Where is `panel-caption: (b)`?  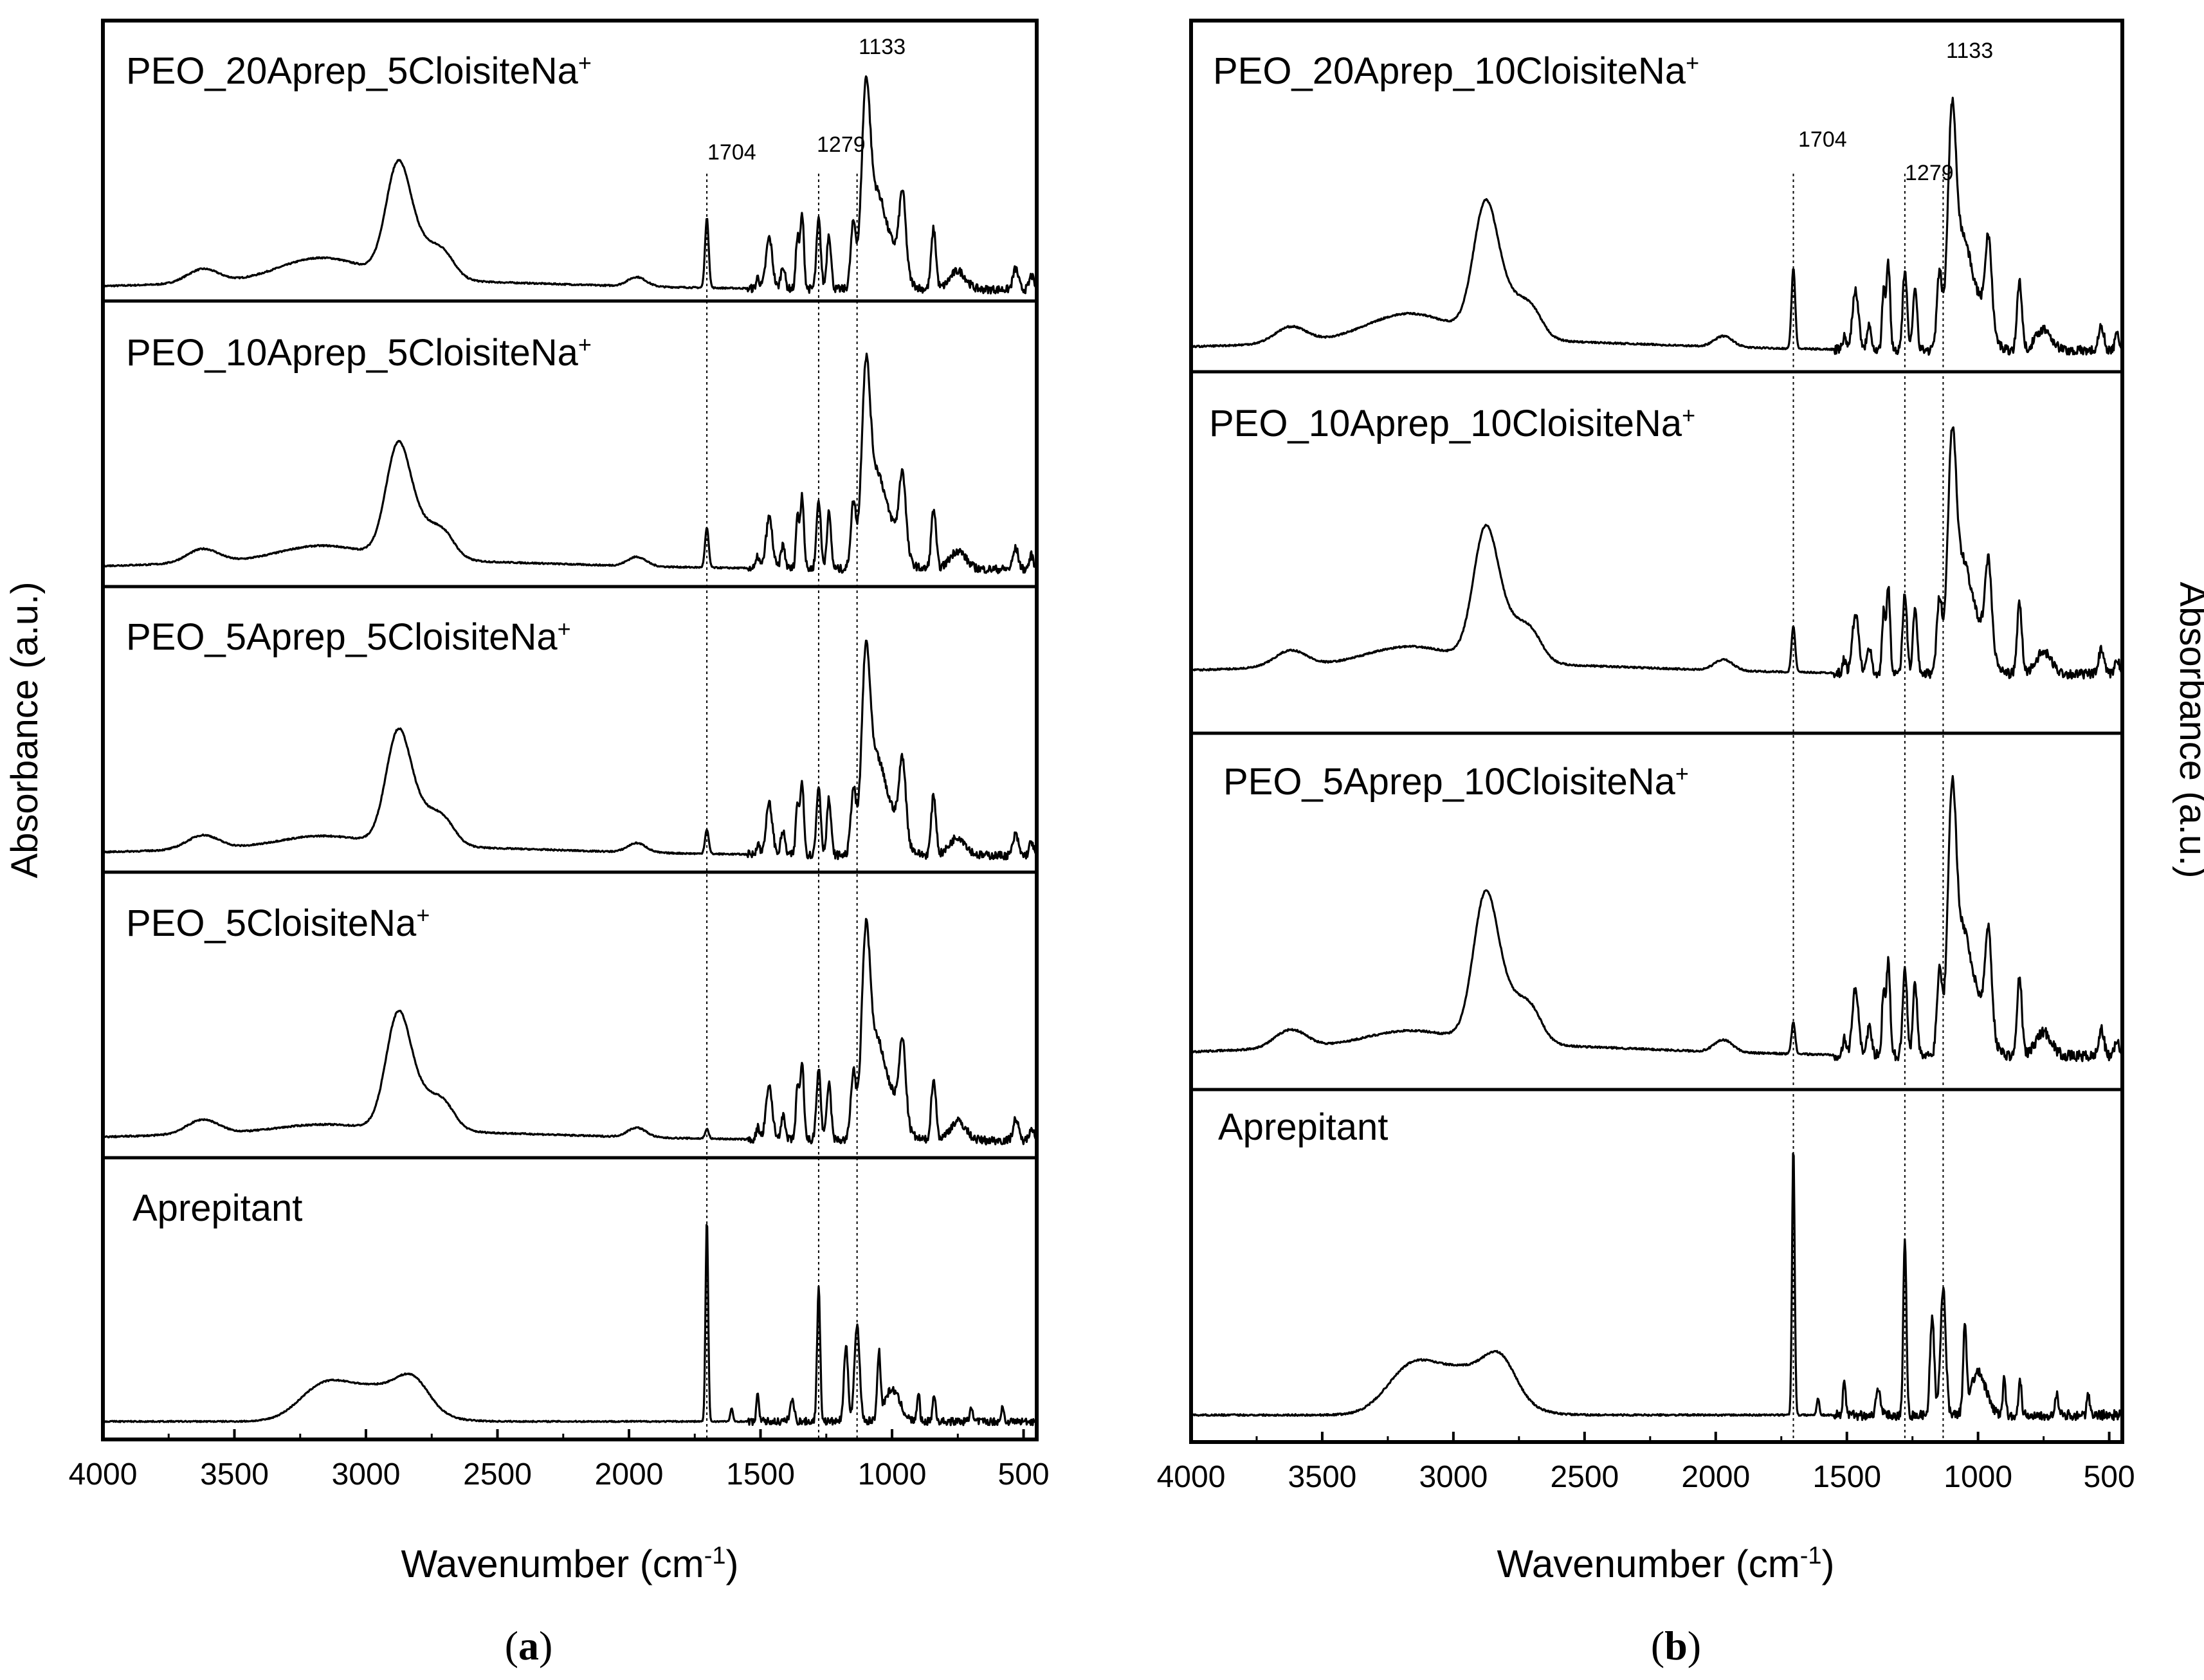
panel-caption: (b) is located at coordinates (1676, 1646).